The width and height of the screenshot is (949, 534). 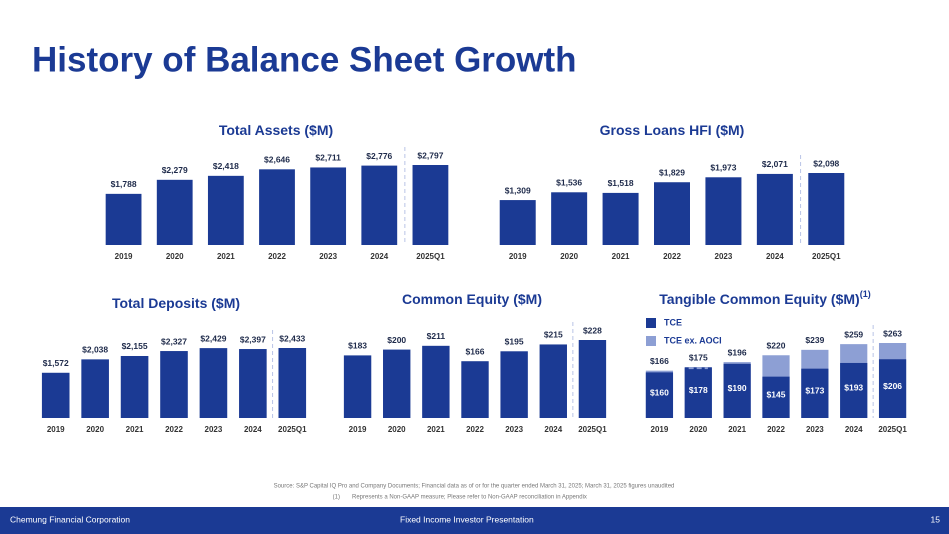 I want to click on value-label: $2,038, so click(x=95, y=350).